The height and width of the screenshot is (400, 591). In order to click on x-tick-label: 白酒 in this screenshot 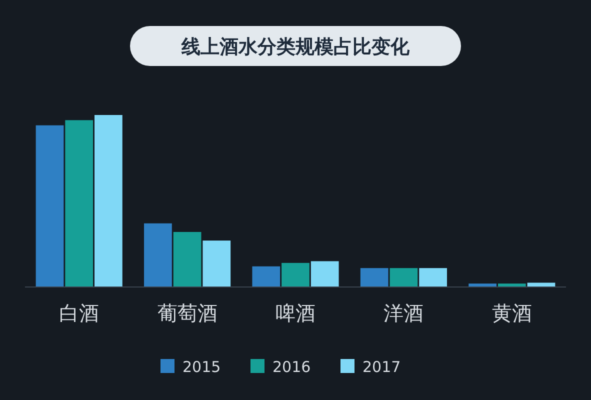, I will do `click(79, 313)`.